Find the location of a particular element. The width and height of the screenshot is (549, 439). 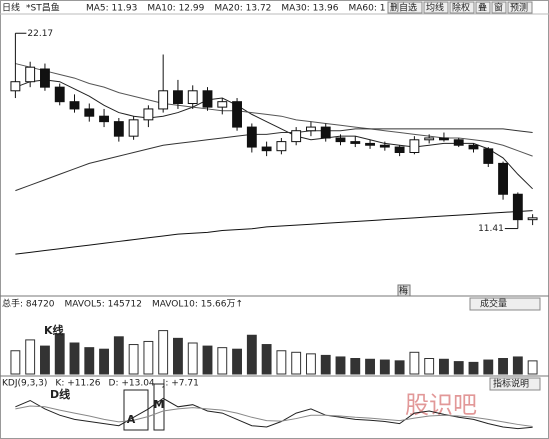

kdj-label: D: +13.04 is located at coordinates (132, 384).